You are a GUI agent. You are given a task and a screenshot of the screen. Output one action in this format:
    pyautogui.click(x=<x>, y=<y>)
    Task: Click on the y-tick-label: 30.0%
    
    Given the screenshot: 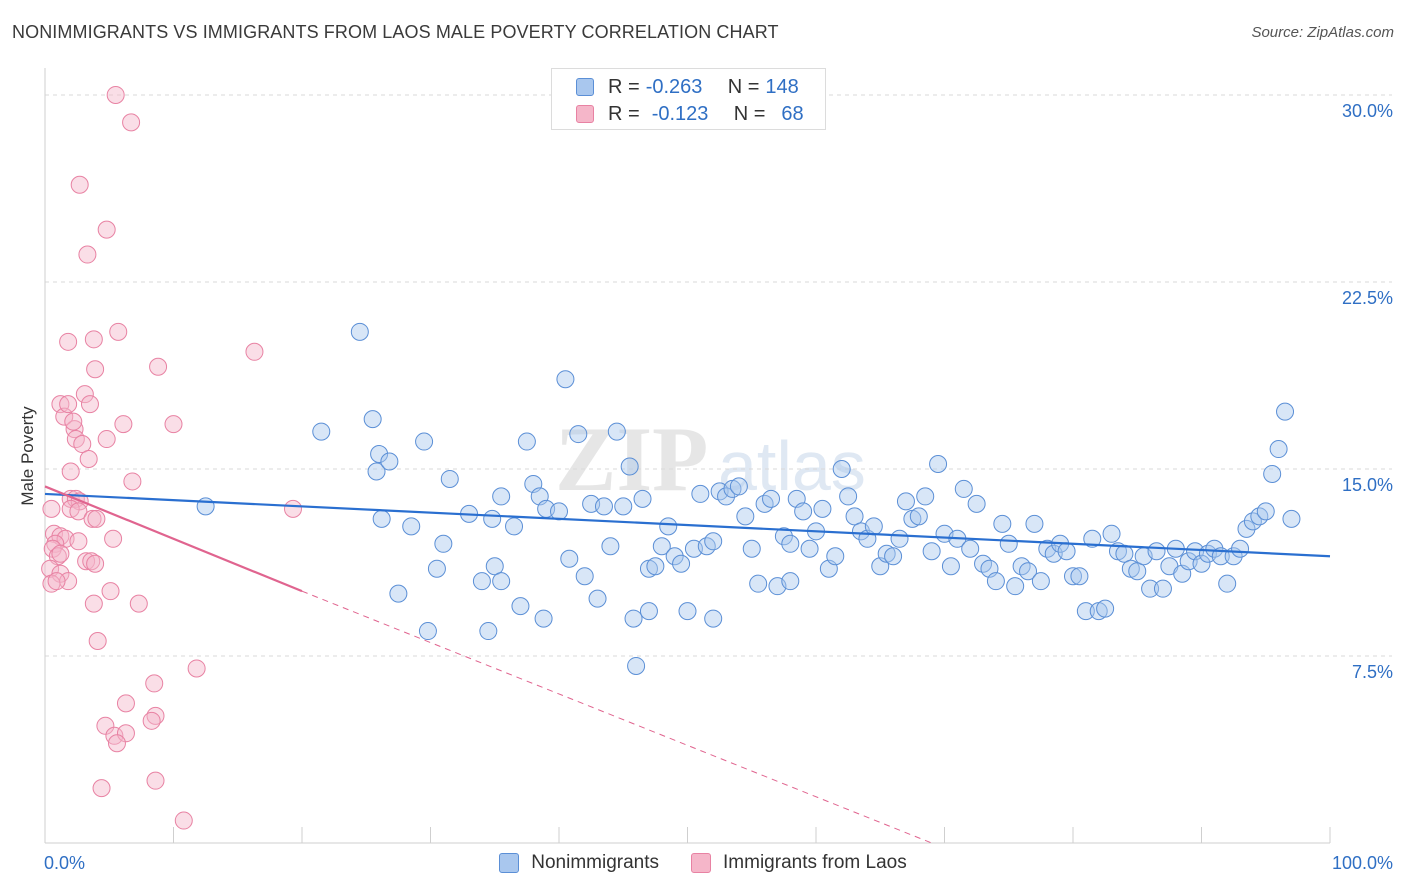 What is the action you would take?
    pyautogui.click(x=1367, y=111)
    